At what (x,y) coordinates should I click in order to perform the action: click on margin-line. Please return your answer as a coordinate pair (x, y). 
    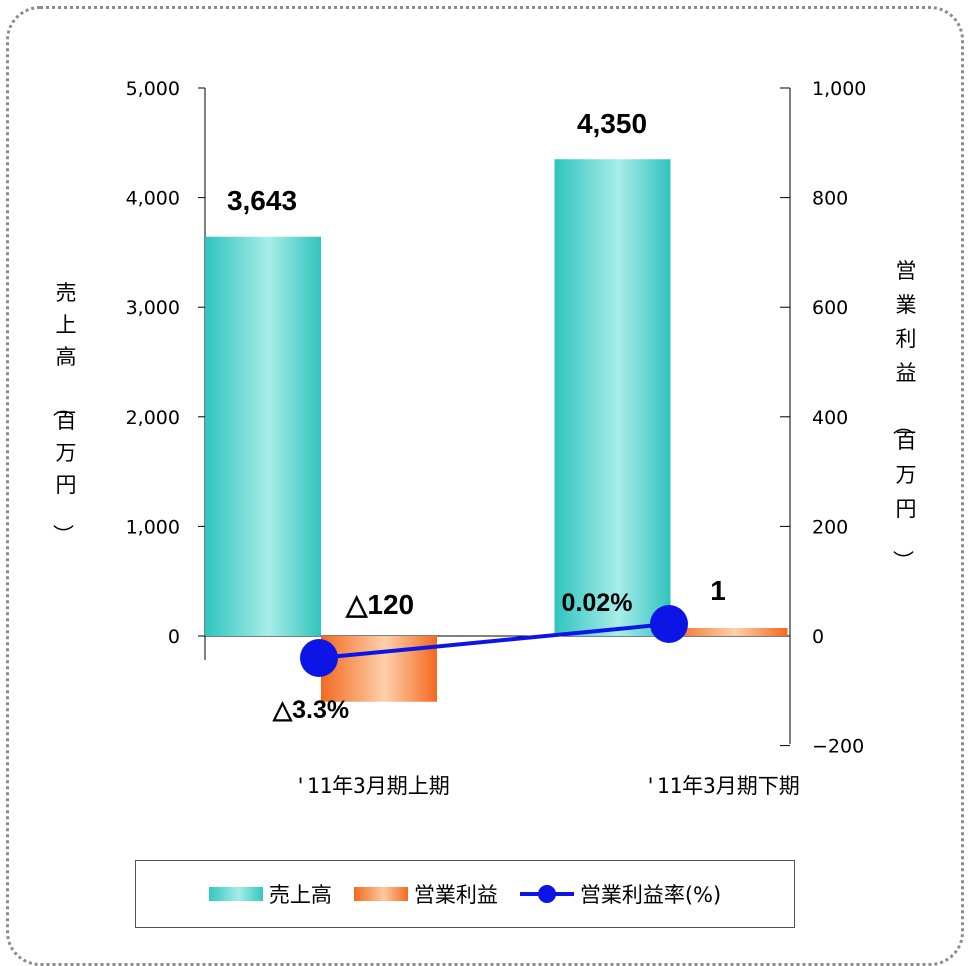
    Looking at the image, I should click on (494, 641).